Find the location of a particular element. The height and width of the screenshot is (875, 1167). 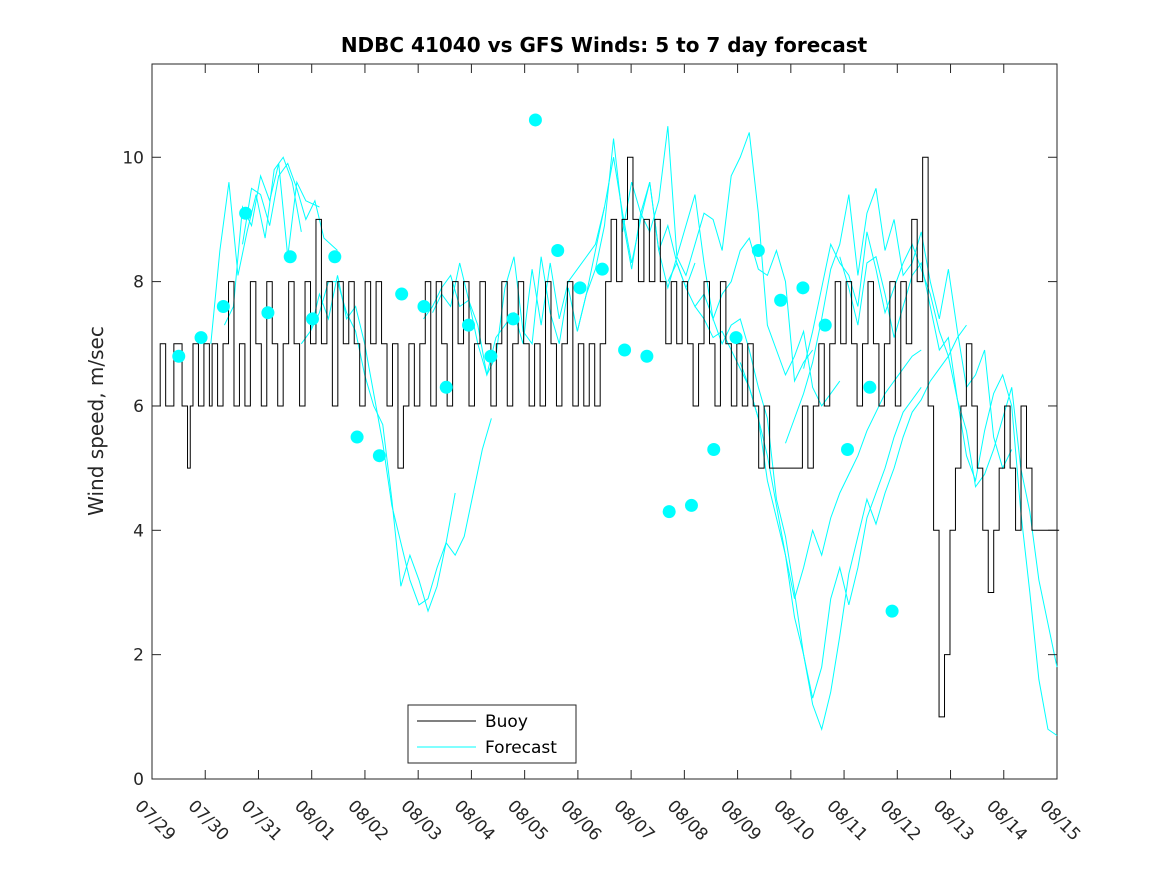

y-tick-label: 10 is located at coordinates (133, 158).